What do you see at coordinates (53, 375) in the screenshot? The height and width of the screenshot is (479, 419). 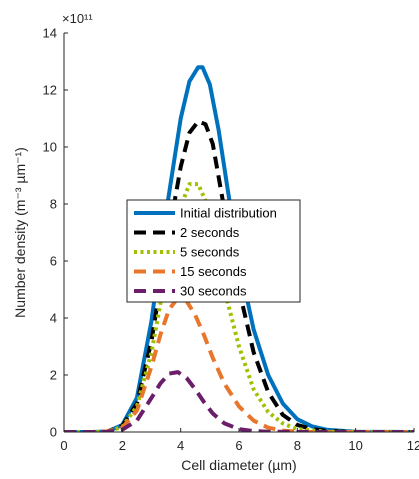 I see `y-tick-label: 2` at bounding box center [53, 375].